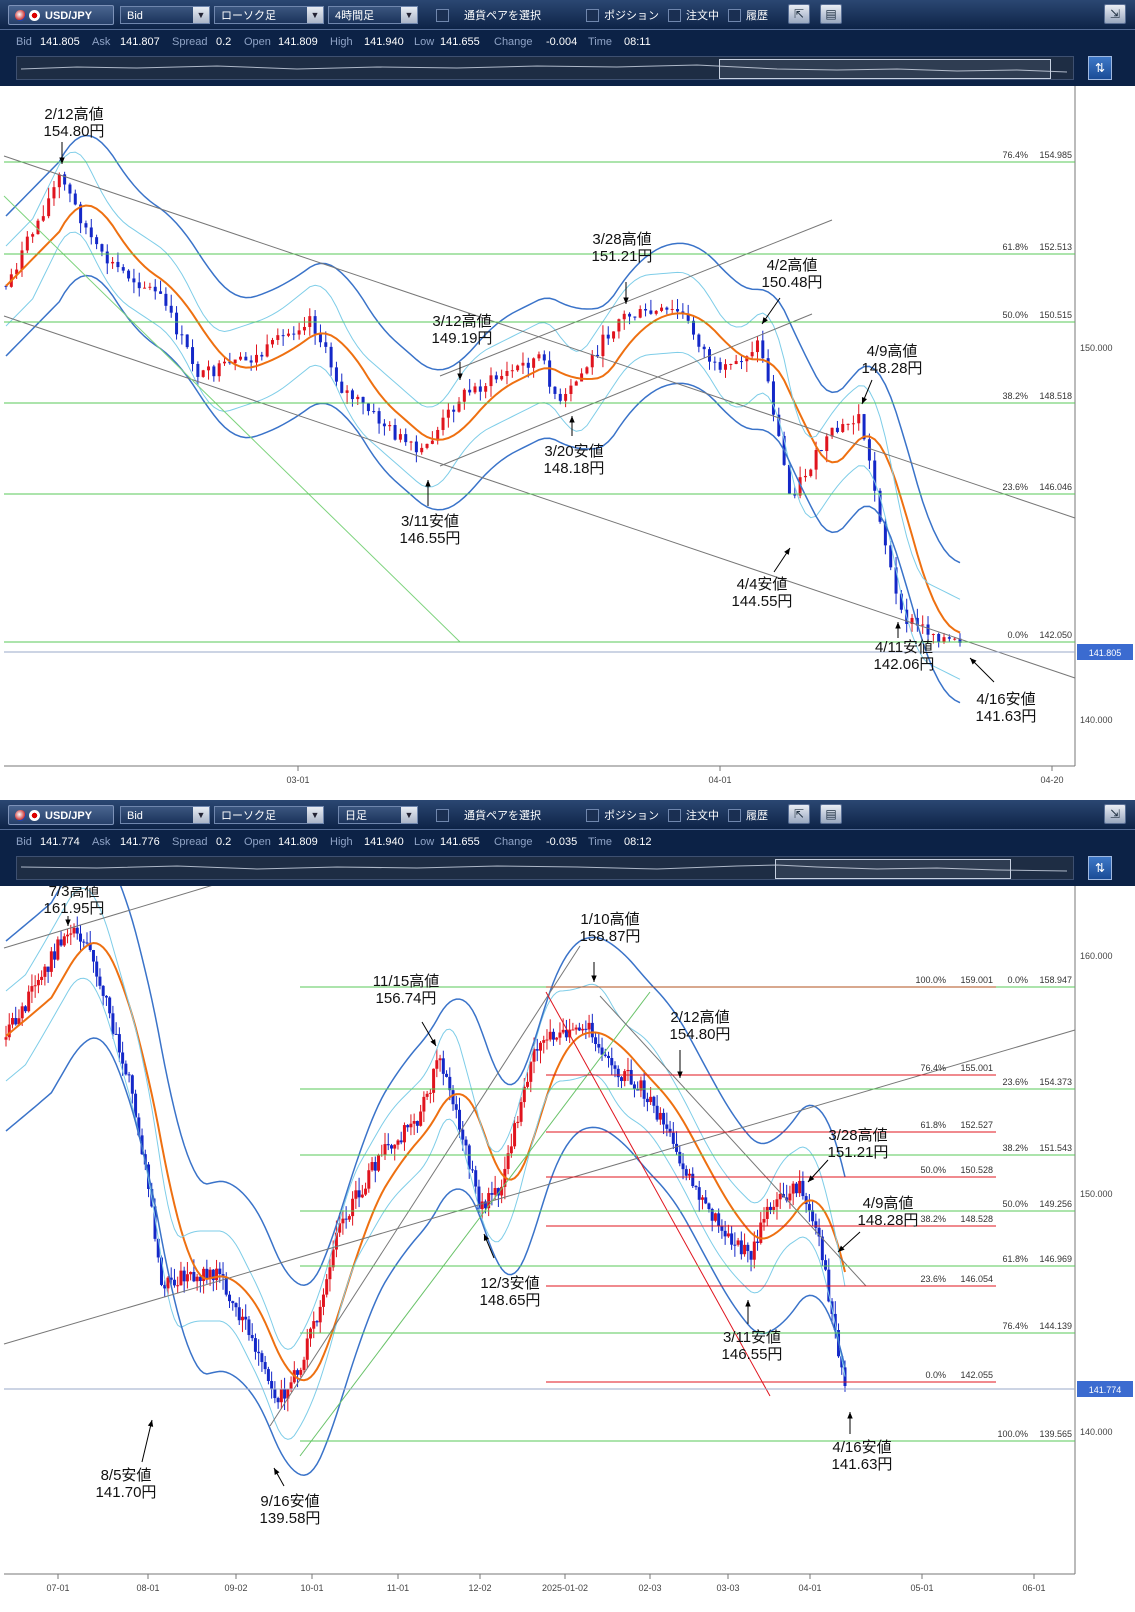  Describe the element at coordinates (933, 1170) in the screenshot. I see `fibonacci-percent-red: 50.0%` at that location.